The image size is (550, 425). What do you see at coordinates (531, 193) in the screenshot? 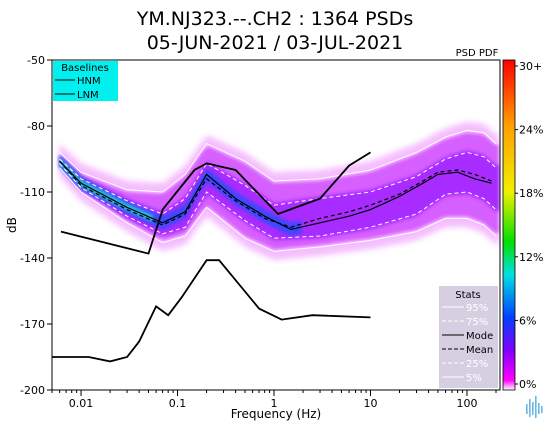
I see `colorbar-tick-label: 18%` at bounding box center [531, 193].